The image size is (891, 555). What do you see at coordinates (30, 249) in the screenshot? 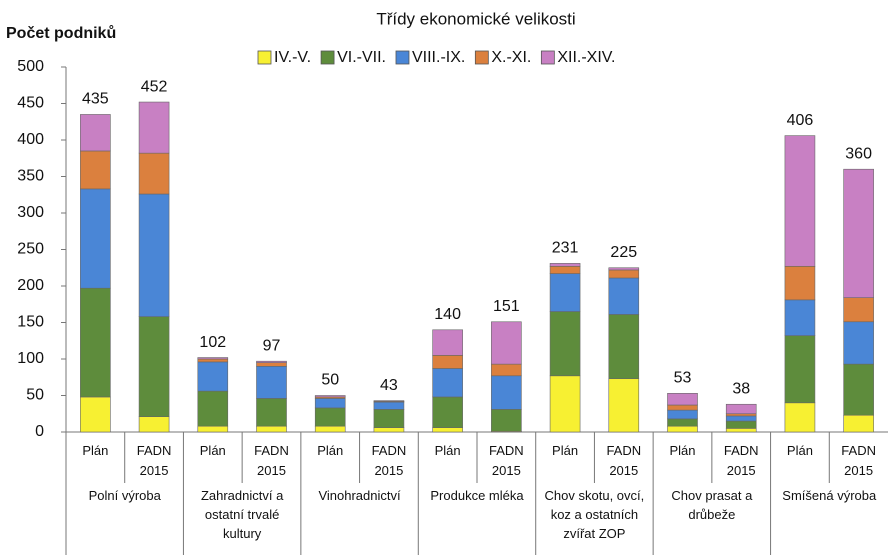
I see `y-tick-label: 250` at bounding box center [30, 249].